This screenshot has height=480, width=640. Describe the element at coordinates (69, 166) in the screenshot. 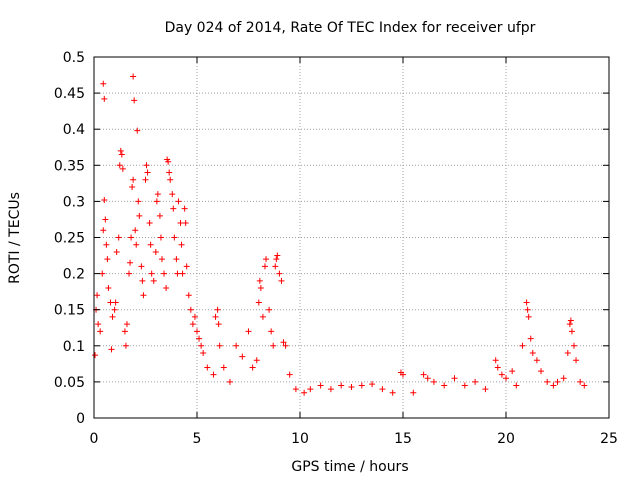

I see `y-tick-label: 0.35` at that location.